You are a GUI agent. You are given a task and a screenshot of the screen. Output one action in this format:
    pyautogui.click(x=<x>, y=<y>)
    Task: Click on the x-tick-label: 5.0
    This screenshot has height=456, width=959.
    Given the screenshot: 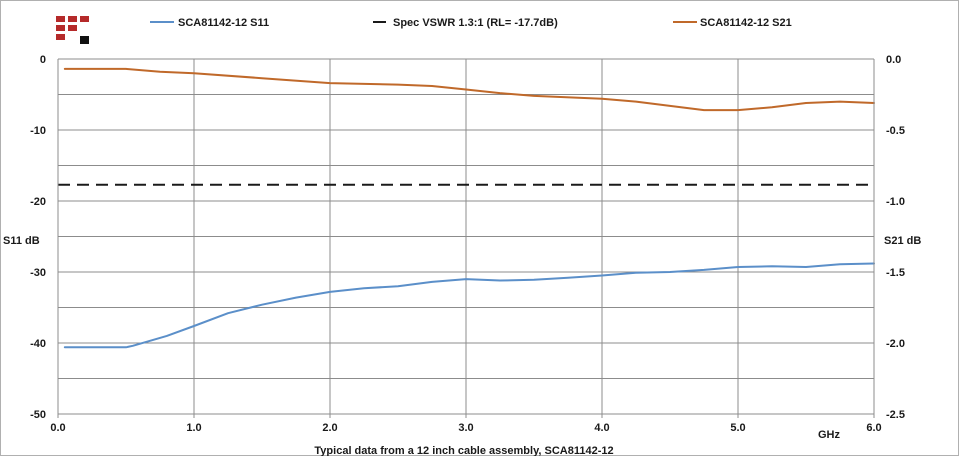 What is the action you would take?
    pyautogui.click(x=737, y=428)
    